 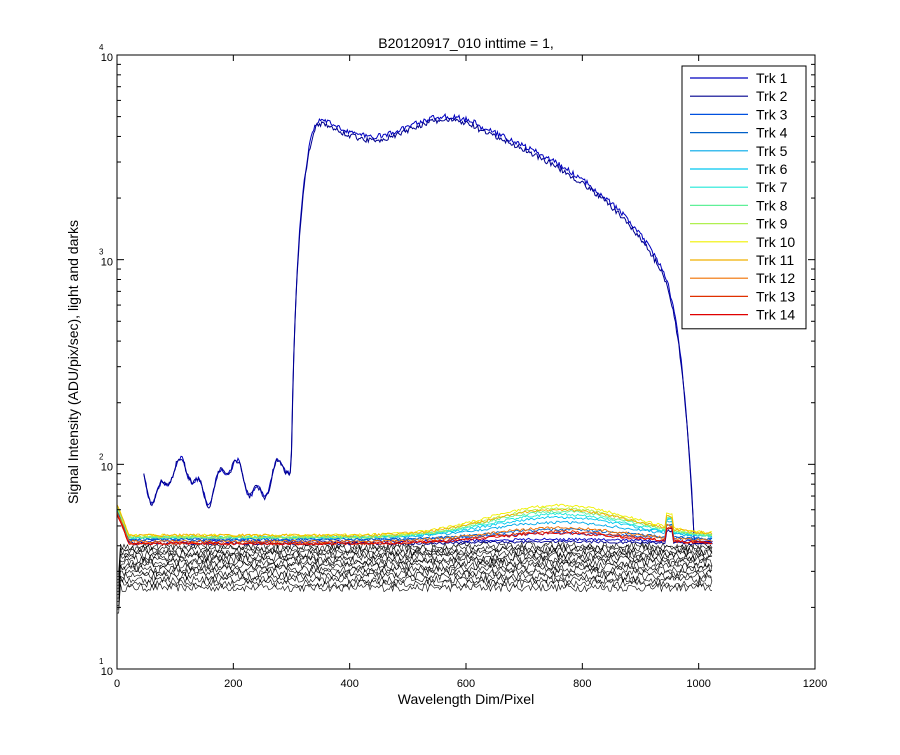 I want to click on legend-entry-label: Trk 2, so click(x=772, y=96).